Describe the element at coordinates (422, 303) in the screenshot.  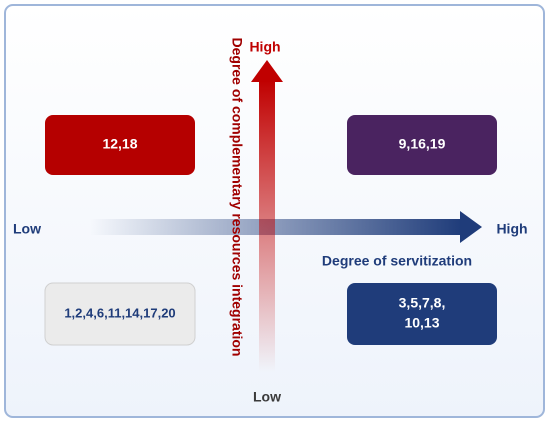
I see `quadrant-label: 3,5,7,8,` at that location.